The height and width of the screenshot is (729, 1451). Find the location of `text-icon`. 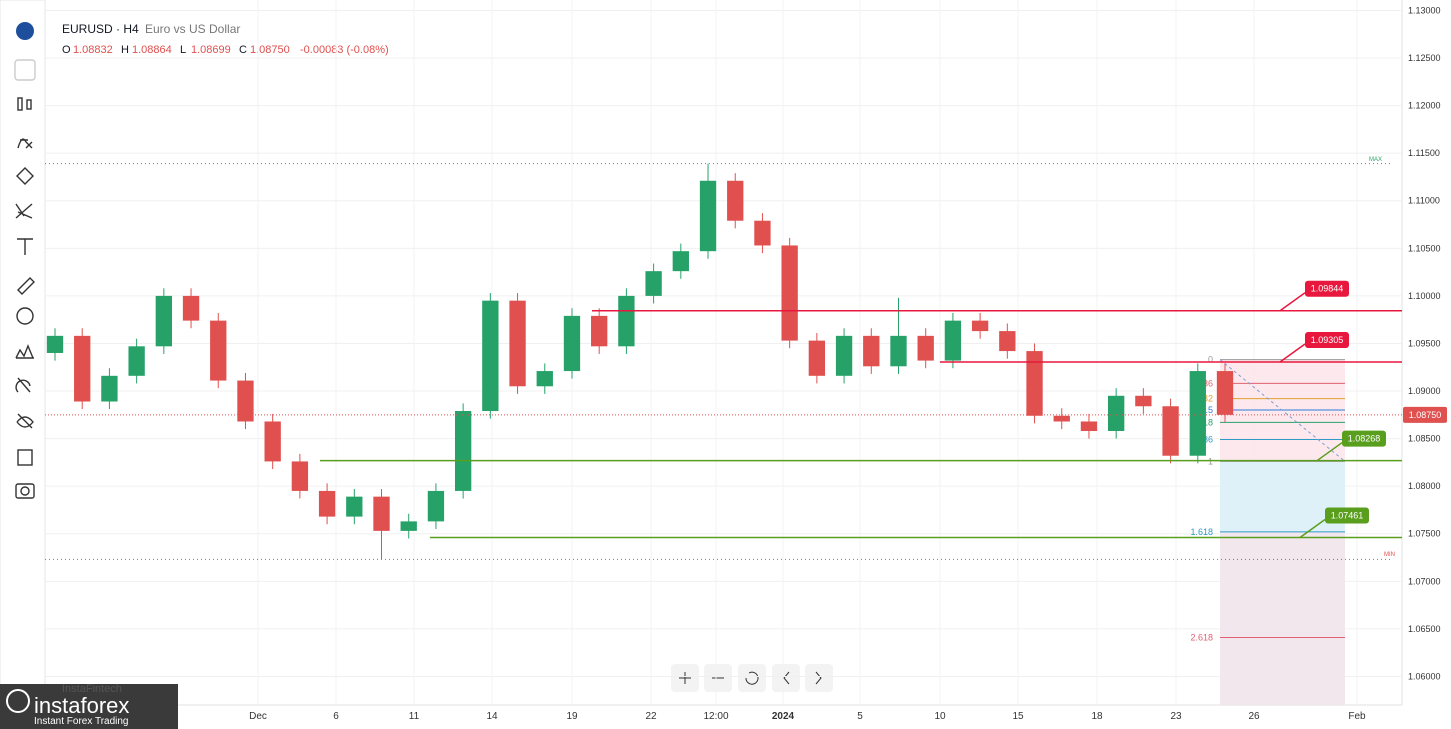

text-icon is located at coordinates (25, 246).